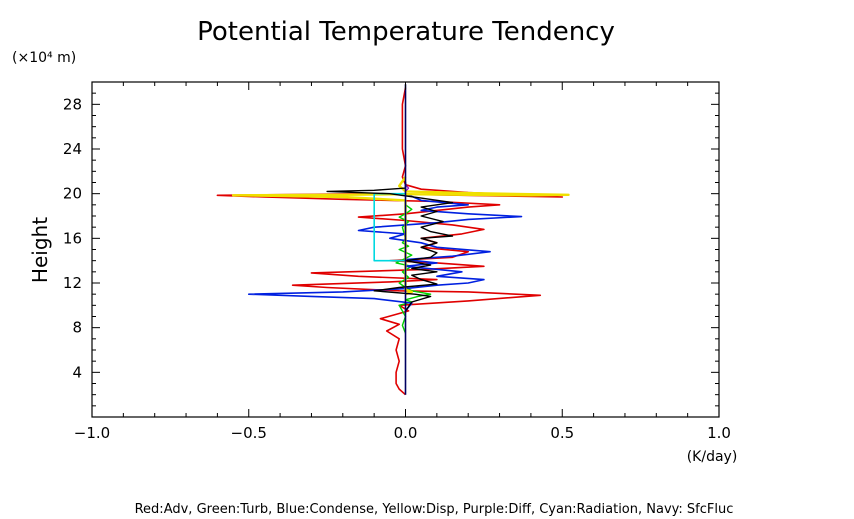 The width and height of the screenshot is (854, 519). What do you see at coordinates (72, 283) in the screenshot?
I see `y-tick-label: 12` at bounding box center [72, 283].